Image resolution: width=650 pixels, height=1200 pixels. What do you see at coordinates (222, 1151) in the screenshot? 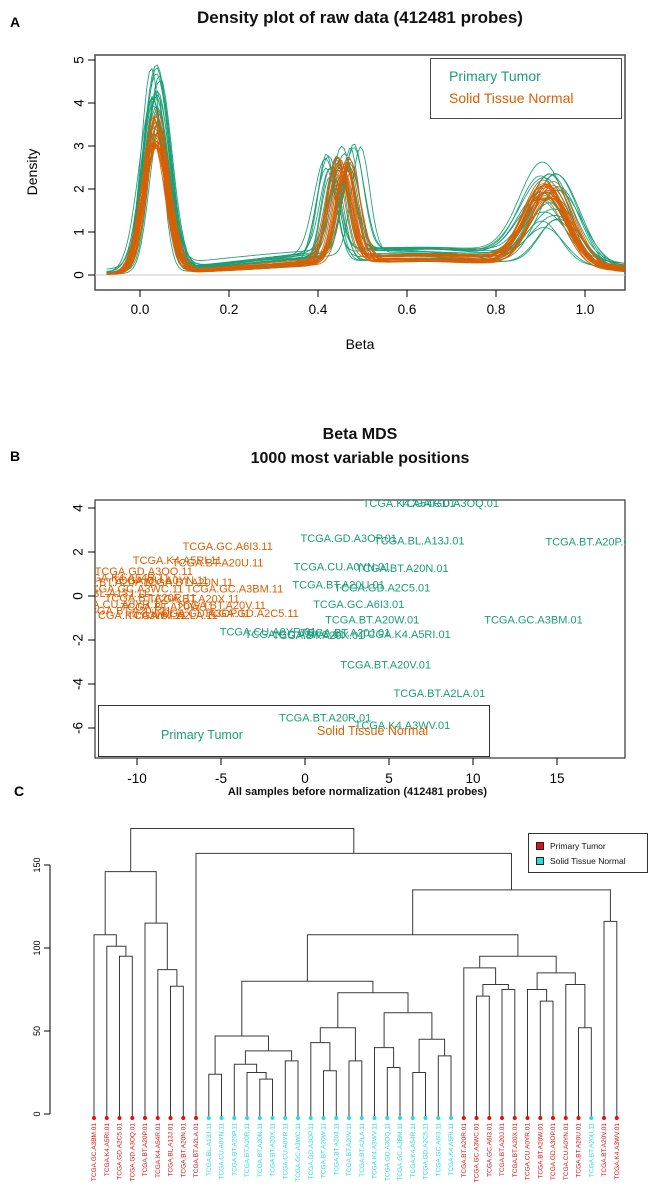
I see `leaf-label: TCGA.CU.A0YN.11` at bounding box center [222, 1151].